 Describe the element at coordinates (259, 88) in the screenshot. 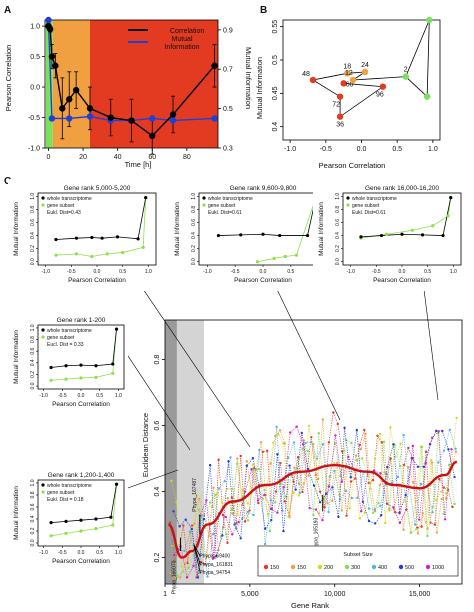

I see `panel-b-ylabel: Mutual Information` at that location.